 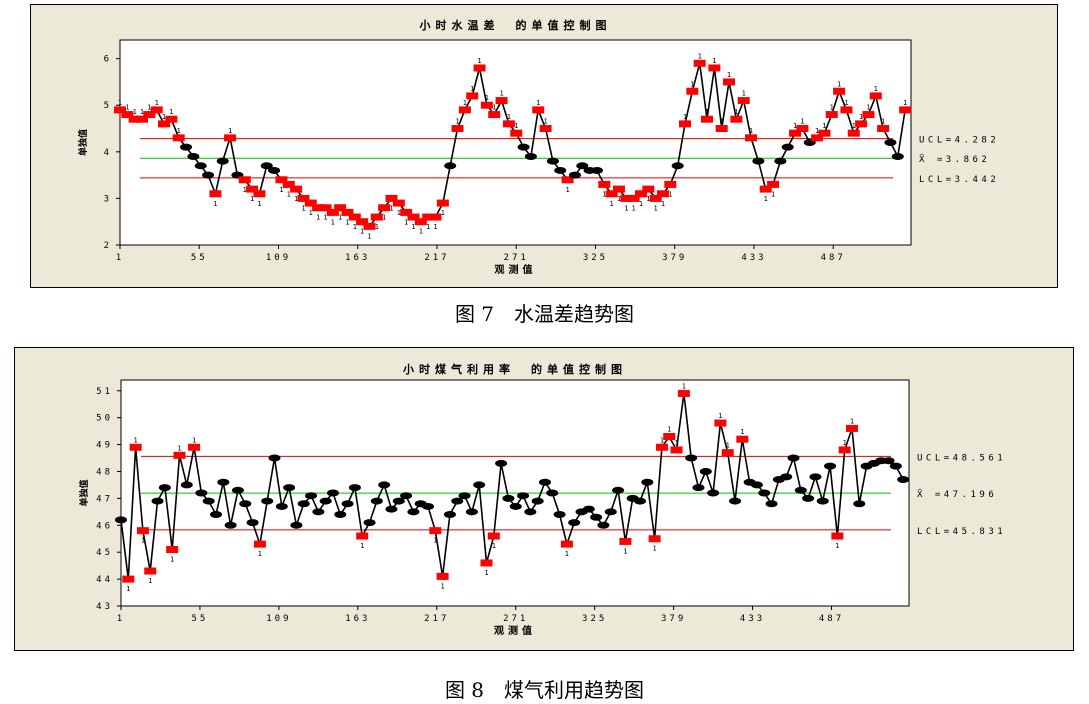 What do you see at coordinates (83, 142) in the screenshot?
I see `y-axis-label: 单独值` at bounding box center [83, 142].